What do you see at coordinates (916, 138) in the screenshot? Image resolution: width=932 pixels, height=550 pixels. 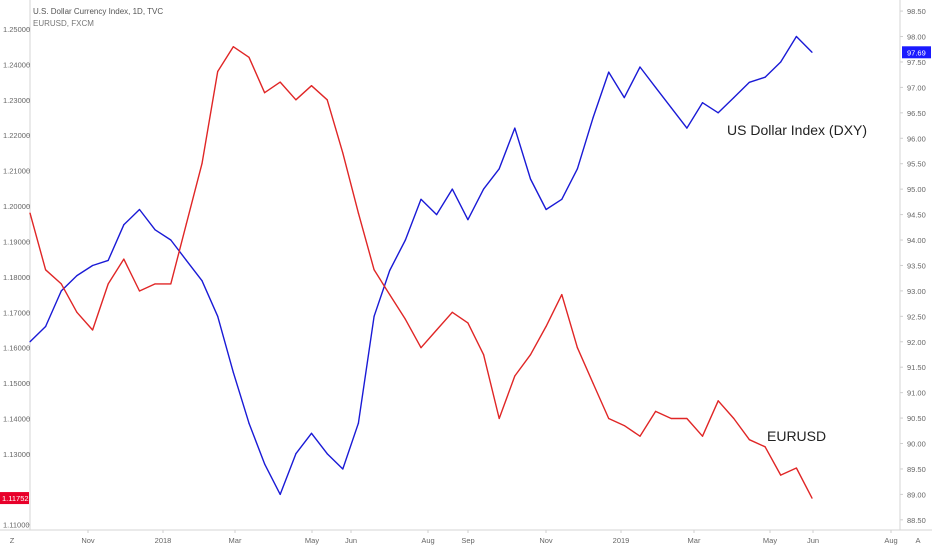 I see `right-tick-label: 96.00` at bounding box center [916, 138].